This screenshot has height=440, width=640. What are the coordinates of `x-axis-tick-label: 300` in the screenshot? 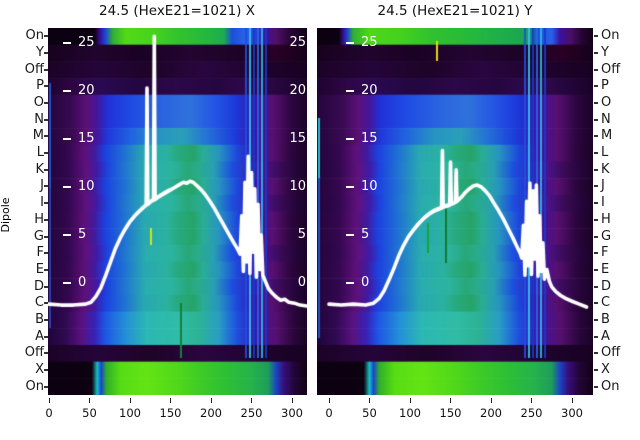 It's located at (292, 413).